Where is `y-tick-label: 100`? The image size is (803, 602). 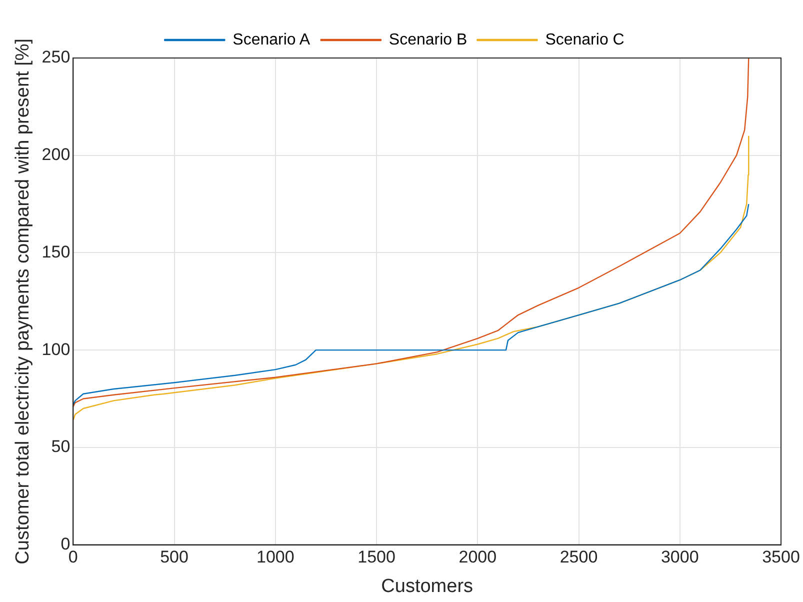 y-tick-label: 100 is located at coordinates (56, 349).